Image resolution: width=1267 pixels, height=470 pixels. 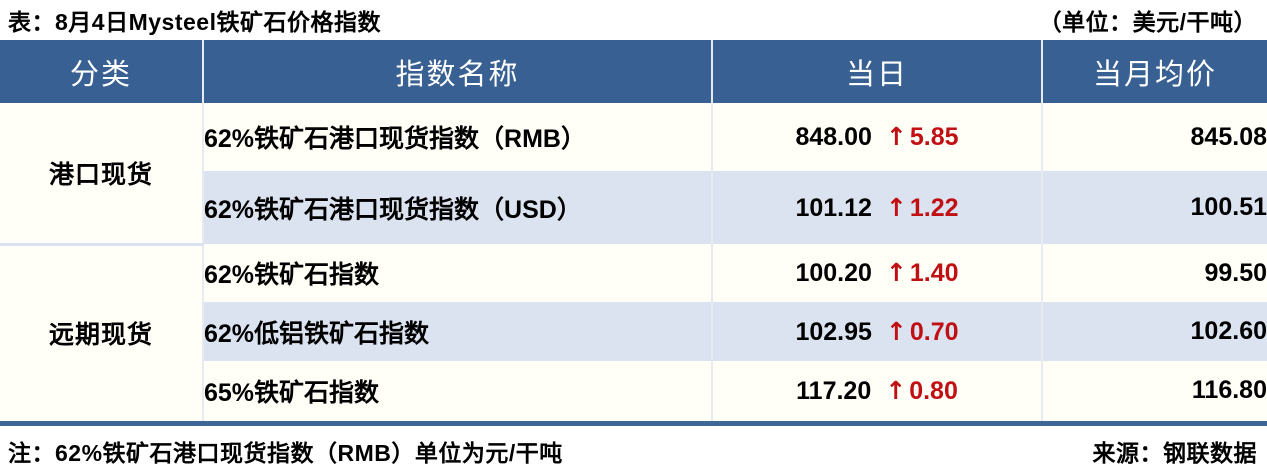 What do you see at coordinates (458, 137) in the screenshot?
I see `index-name-cell: 62%铁矿石港口现货指数（RMB）` at bounding box center [458, 137].